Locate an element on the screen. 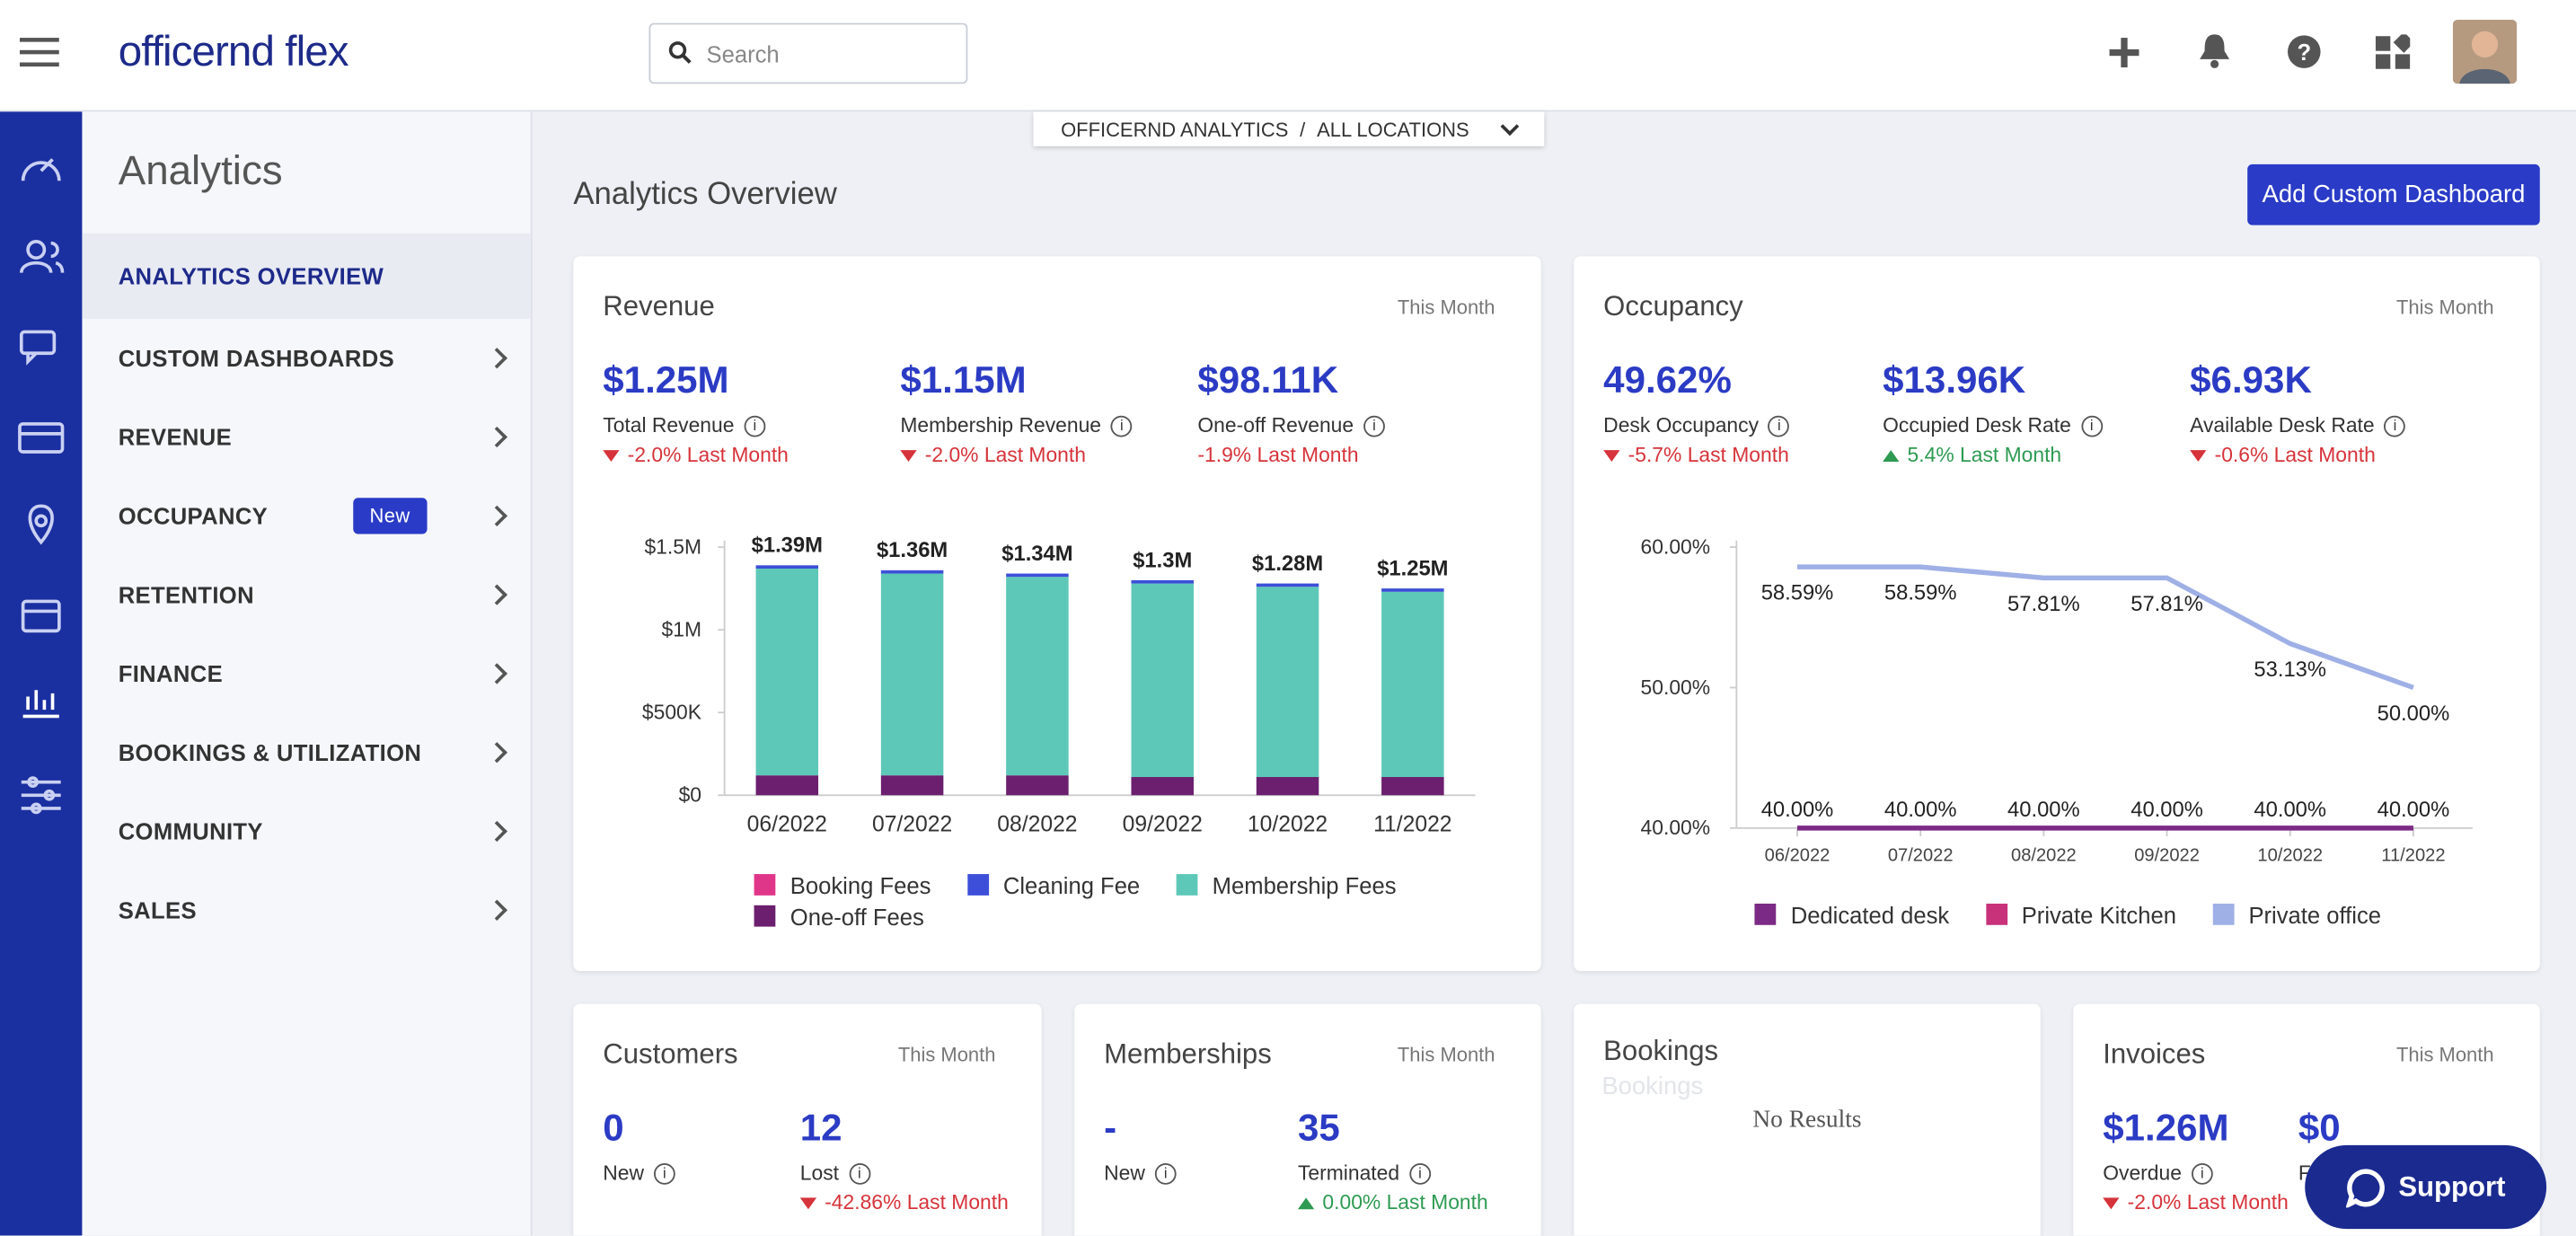 This screenshot has height=1236, width=2576. breadcrumb: OFFICERND ANALYTICS / ALL LOCATIONS is located at coordinates (1289, 128).